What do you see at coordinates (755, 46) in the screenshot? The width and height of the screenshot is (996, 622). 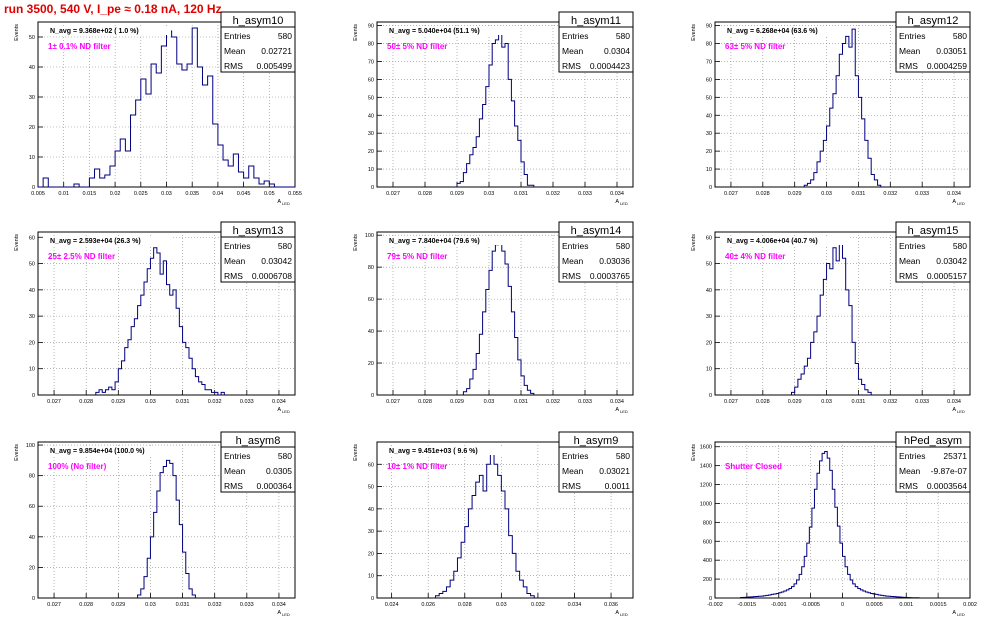 I see `filter-annotation: 63± 5% ND filter` at bounding box center [755, 46].